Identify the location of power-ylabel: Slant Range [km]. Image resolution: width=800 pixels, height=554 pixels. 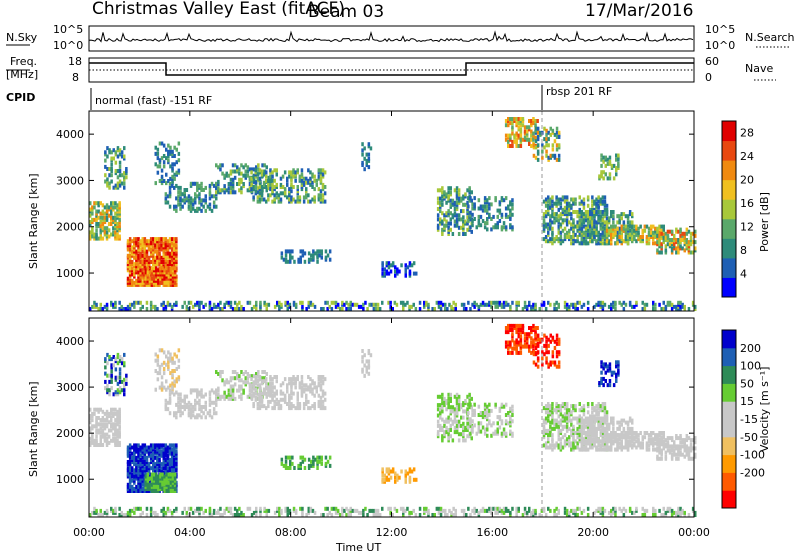
(33, 221).